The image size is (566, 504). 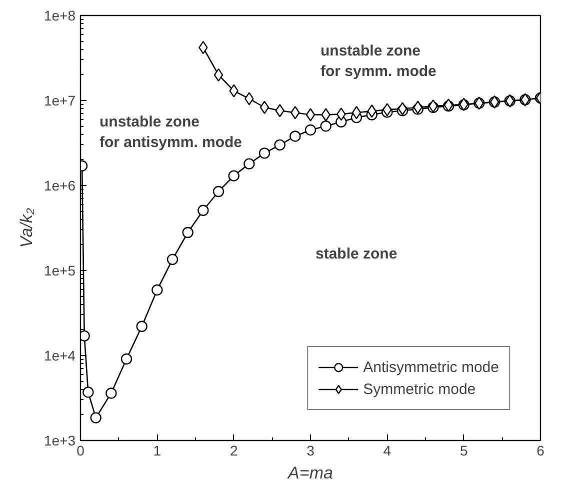 What do you see at coordinates (464, 450) in the screenshot?
I see `x-tick-label: 5` at bounding box center [464, 450].